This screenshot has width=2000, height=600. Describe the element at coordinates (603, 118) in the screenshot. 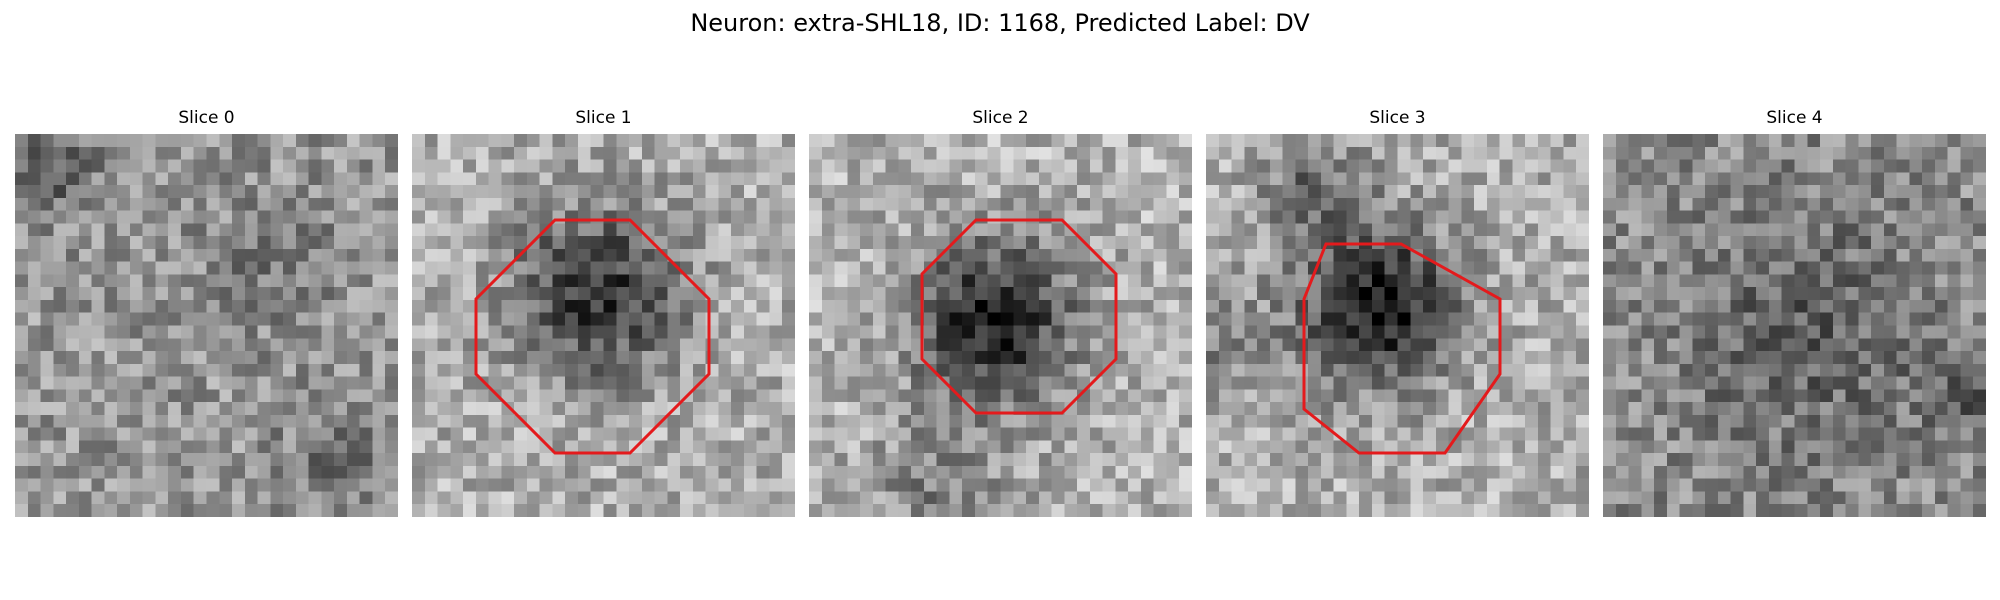

I see `panel-title: Slice 1` at that location.